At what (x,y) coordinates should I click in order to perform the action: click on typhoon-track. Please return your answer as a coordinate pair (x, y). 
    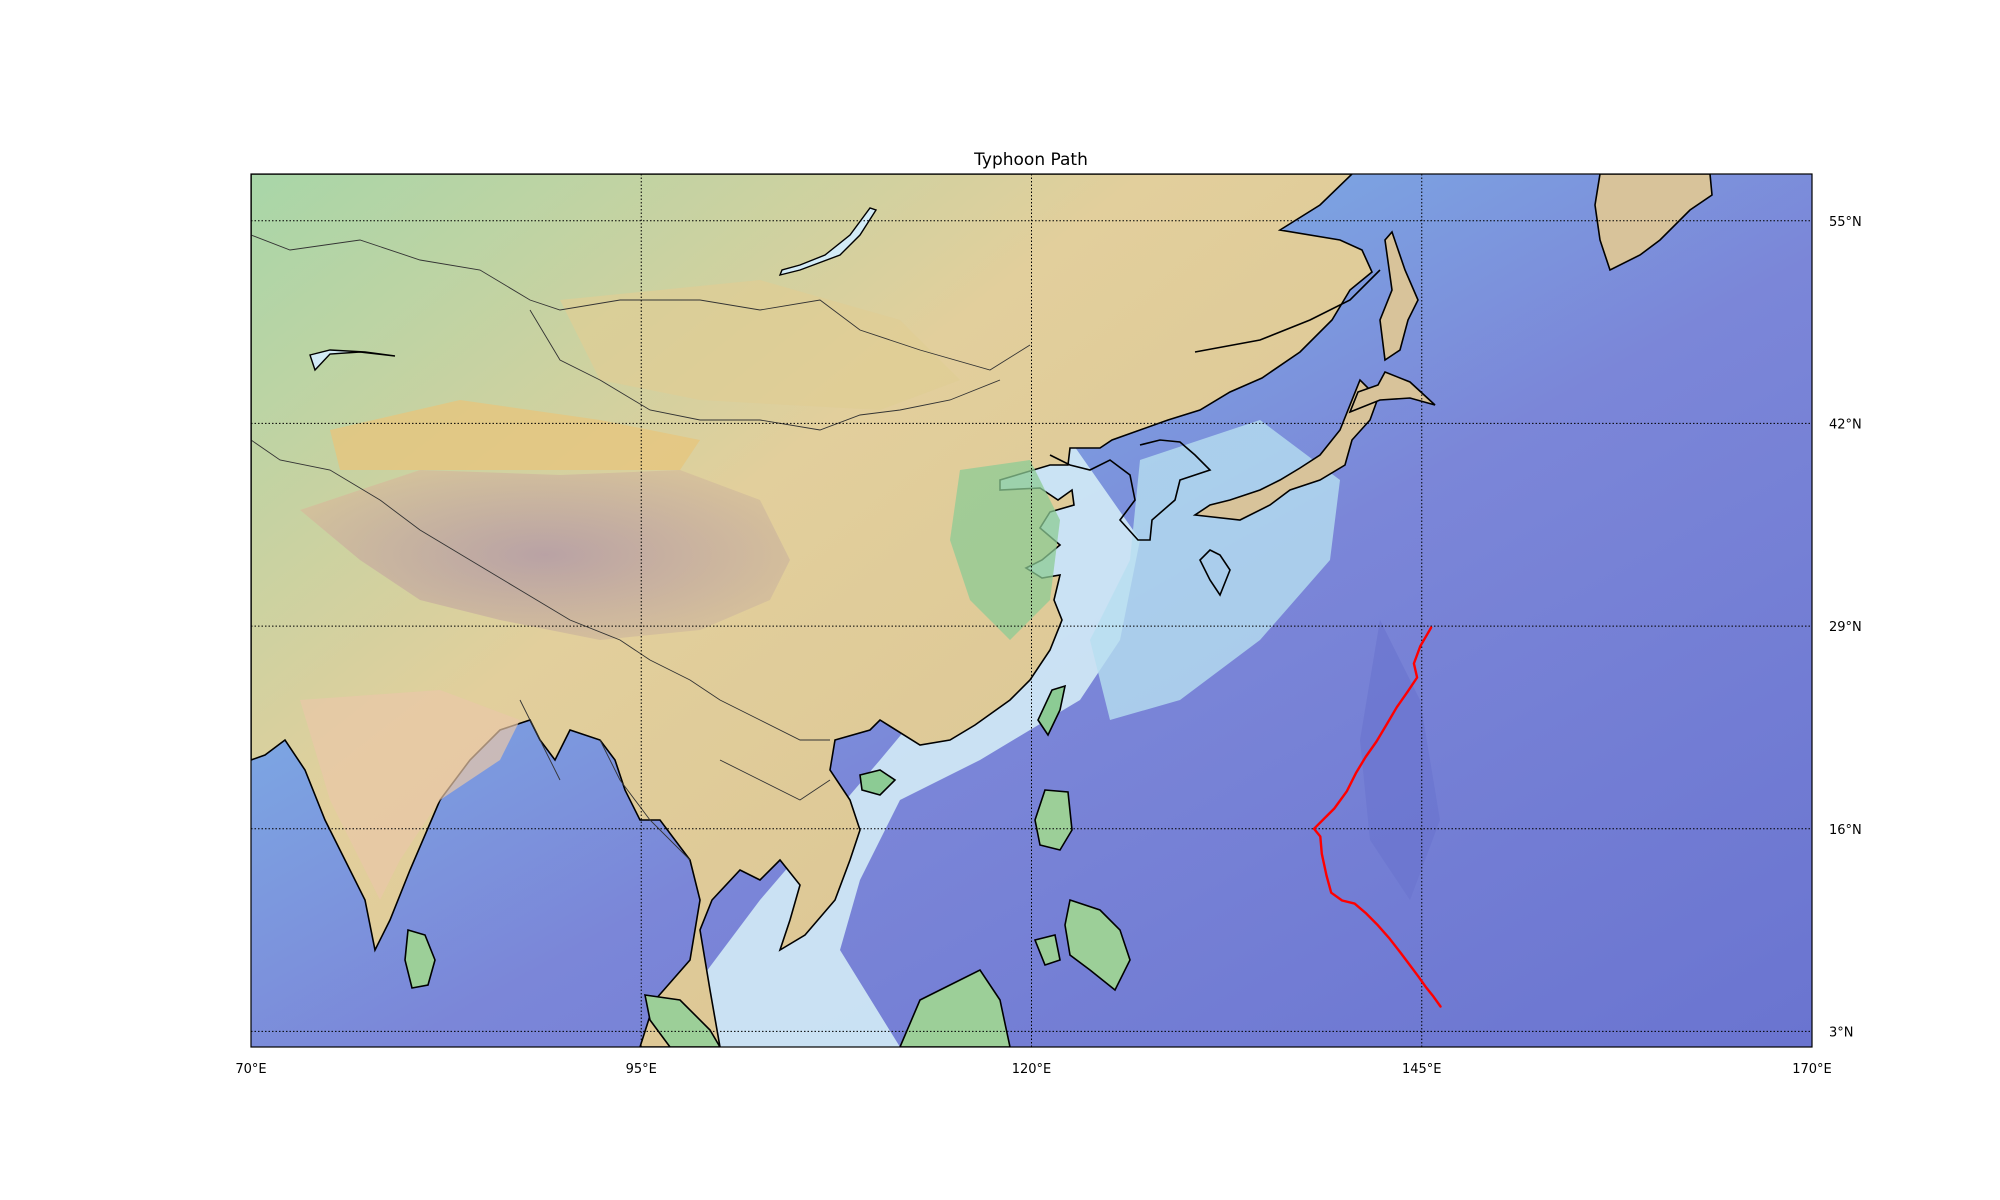
    Looking at the image, I should click on (1377, 817).